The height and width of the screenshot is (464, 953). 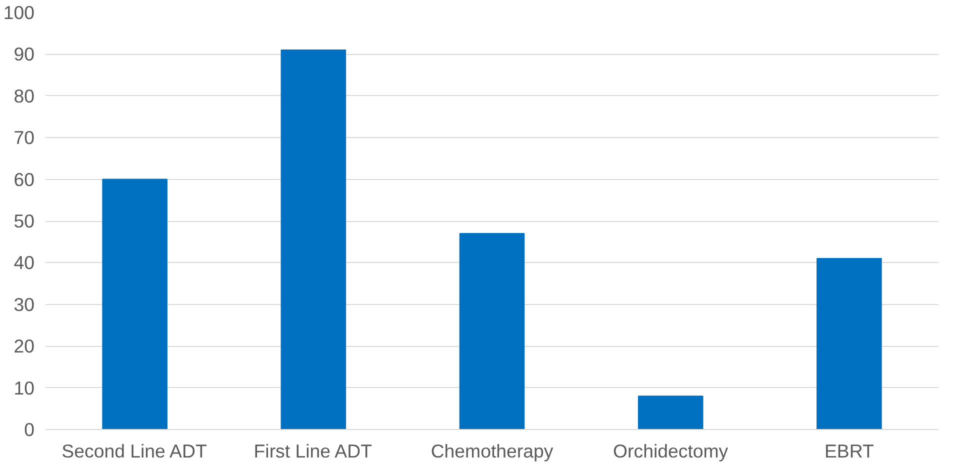 I want to click on y-tick-label: 80, so click(x=24, y=95).